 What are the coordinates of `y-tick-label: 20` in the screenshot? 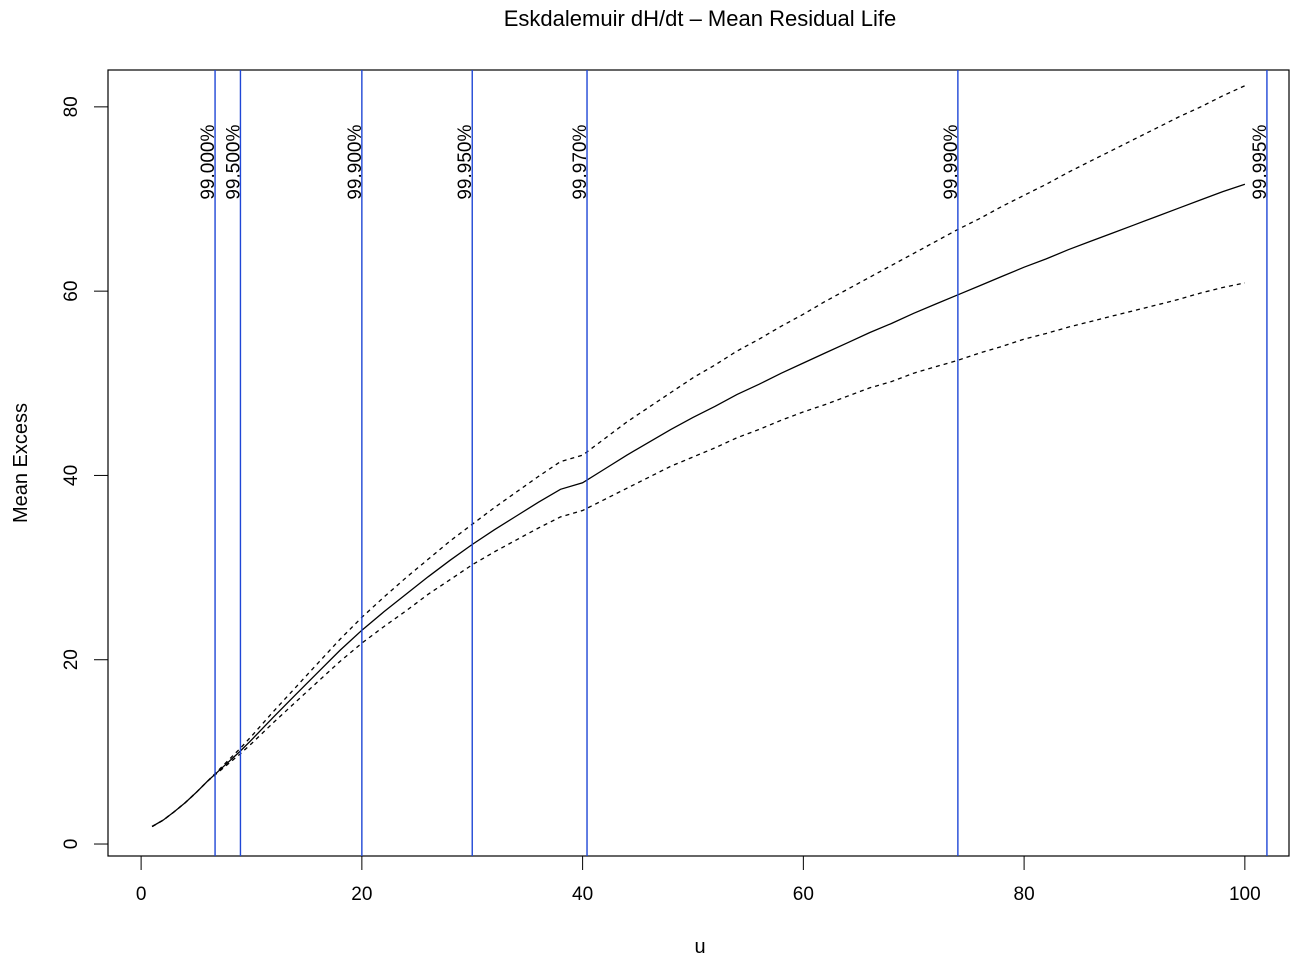 It's located at (71, 659).